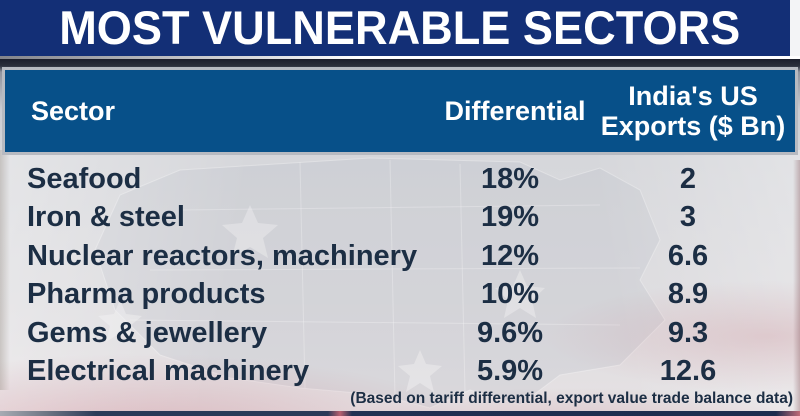 This screenshot has height=416, width=800. Describe the element at coordinates (400, 218) in the screenshot. I see `table-row: Iron & steel 19% 3` at that location.